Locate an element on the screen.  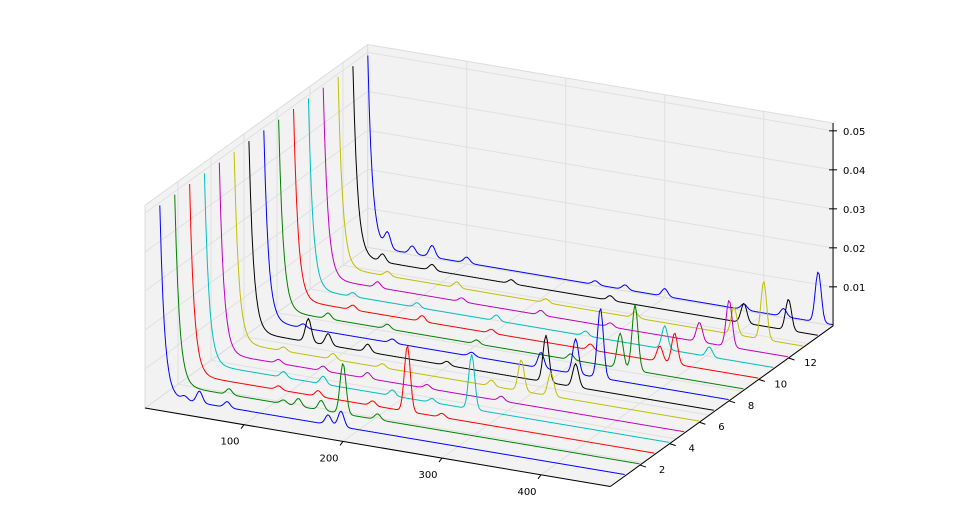
y-tick-label: 2 is located at coordinates (662, 470).